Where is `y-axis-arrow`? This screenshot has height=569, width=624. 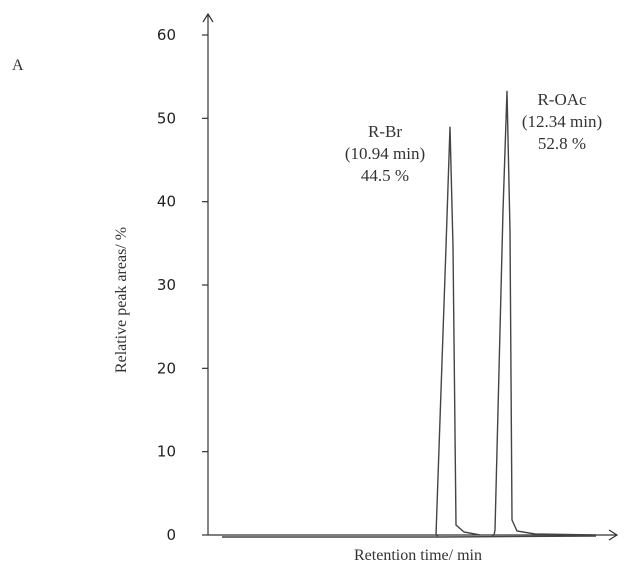
y-axis-arrow is located at coordinates (208, 17).